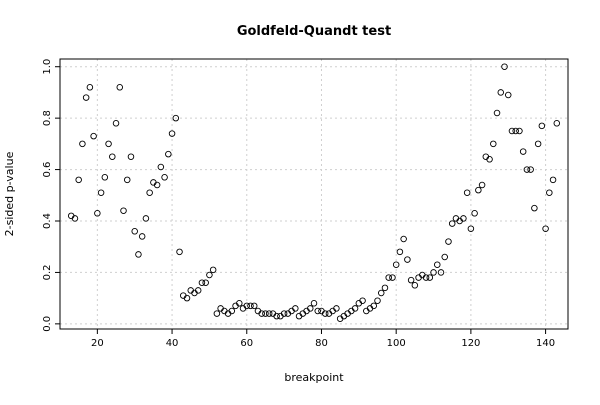 Image resolution: width=600 pixels, height=405 pixels. I want to click on y-tick-label: 0.2, so click(47, 272).